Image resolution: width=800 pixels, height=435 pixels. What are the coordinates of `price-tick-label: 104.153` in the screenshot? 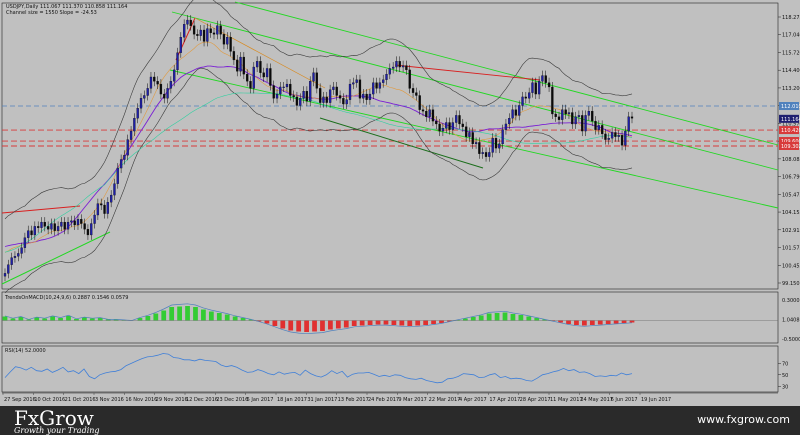 It's located at (791, 213).